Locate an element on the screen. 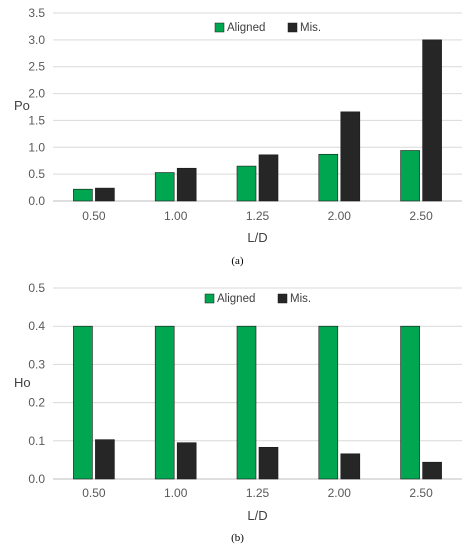 The image size is (469, 550). y-tick-label: 0.4 is located at coordinates (36, 326).